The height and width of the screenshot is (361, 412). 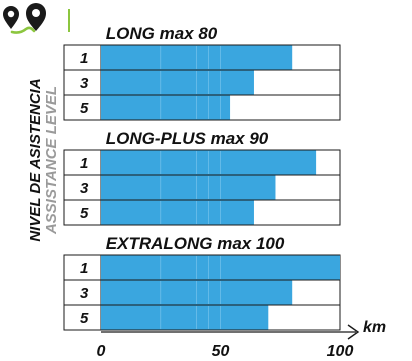 What do you see at coordinates (340, 351) in the screenshot?
I see `x-tick-label: 100` at bounding box center [340, 351].